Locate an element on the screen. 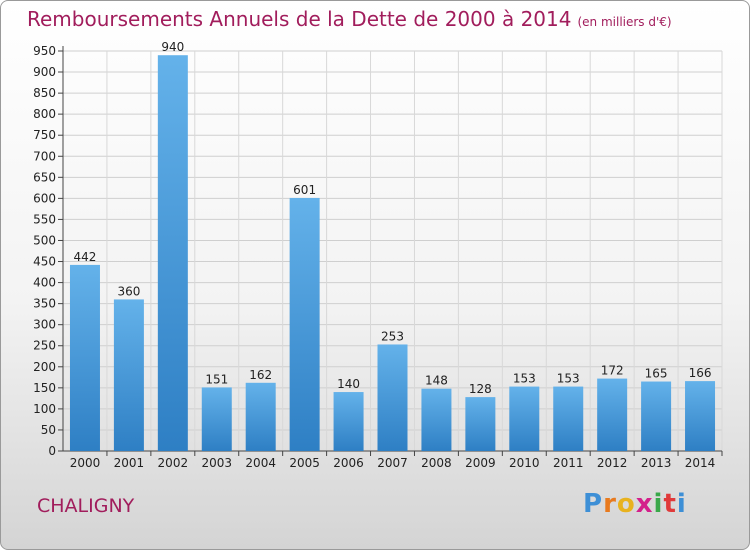 The height and width of the screenshot is (550, 750). bar-2010 is located at coordinates (524, 418).